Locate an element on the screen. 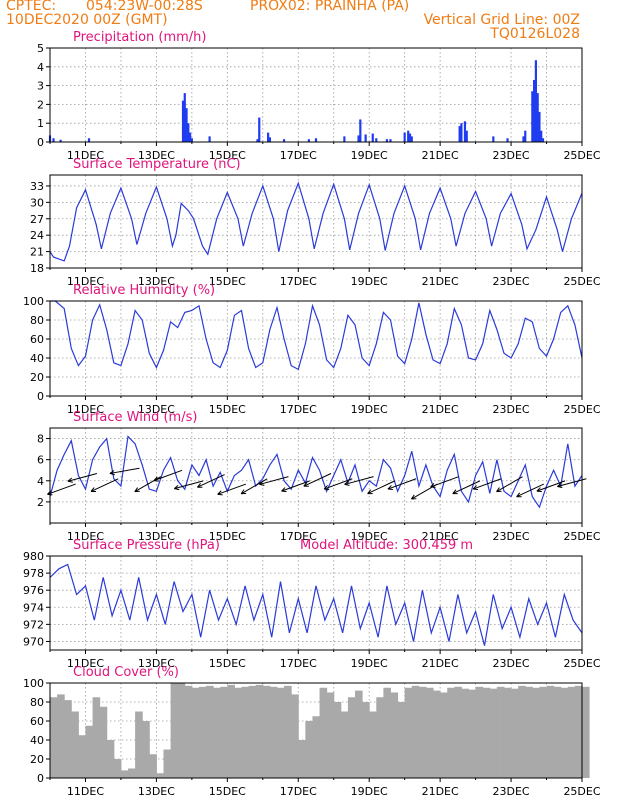 Image resolution: width=618 pixels, height=800 pixels. y-tick-label: 1 is located at coordinates (40, 123).